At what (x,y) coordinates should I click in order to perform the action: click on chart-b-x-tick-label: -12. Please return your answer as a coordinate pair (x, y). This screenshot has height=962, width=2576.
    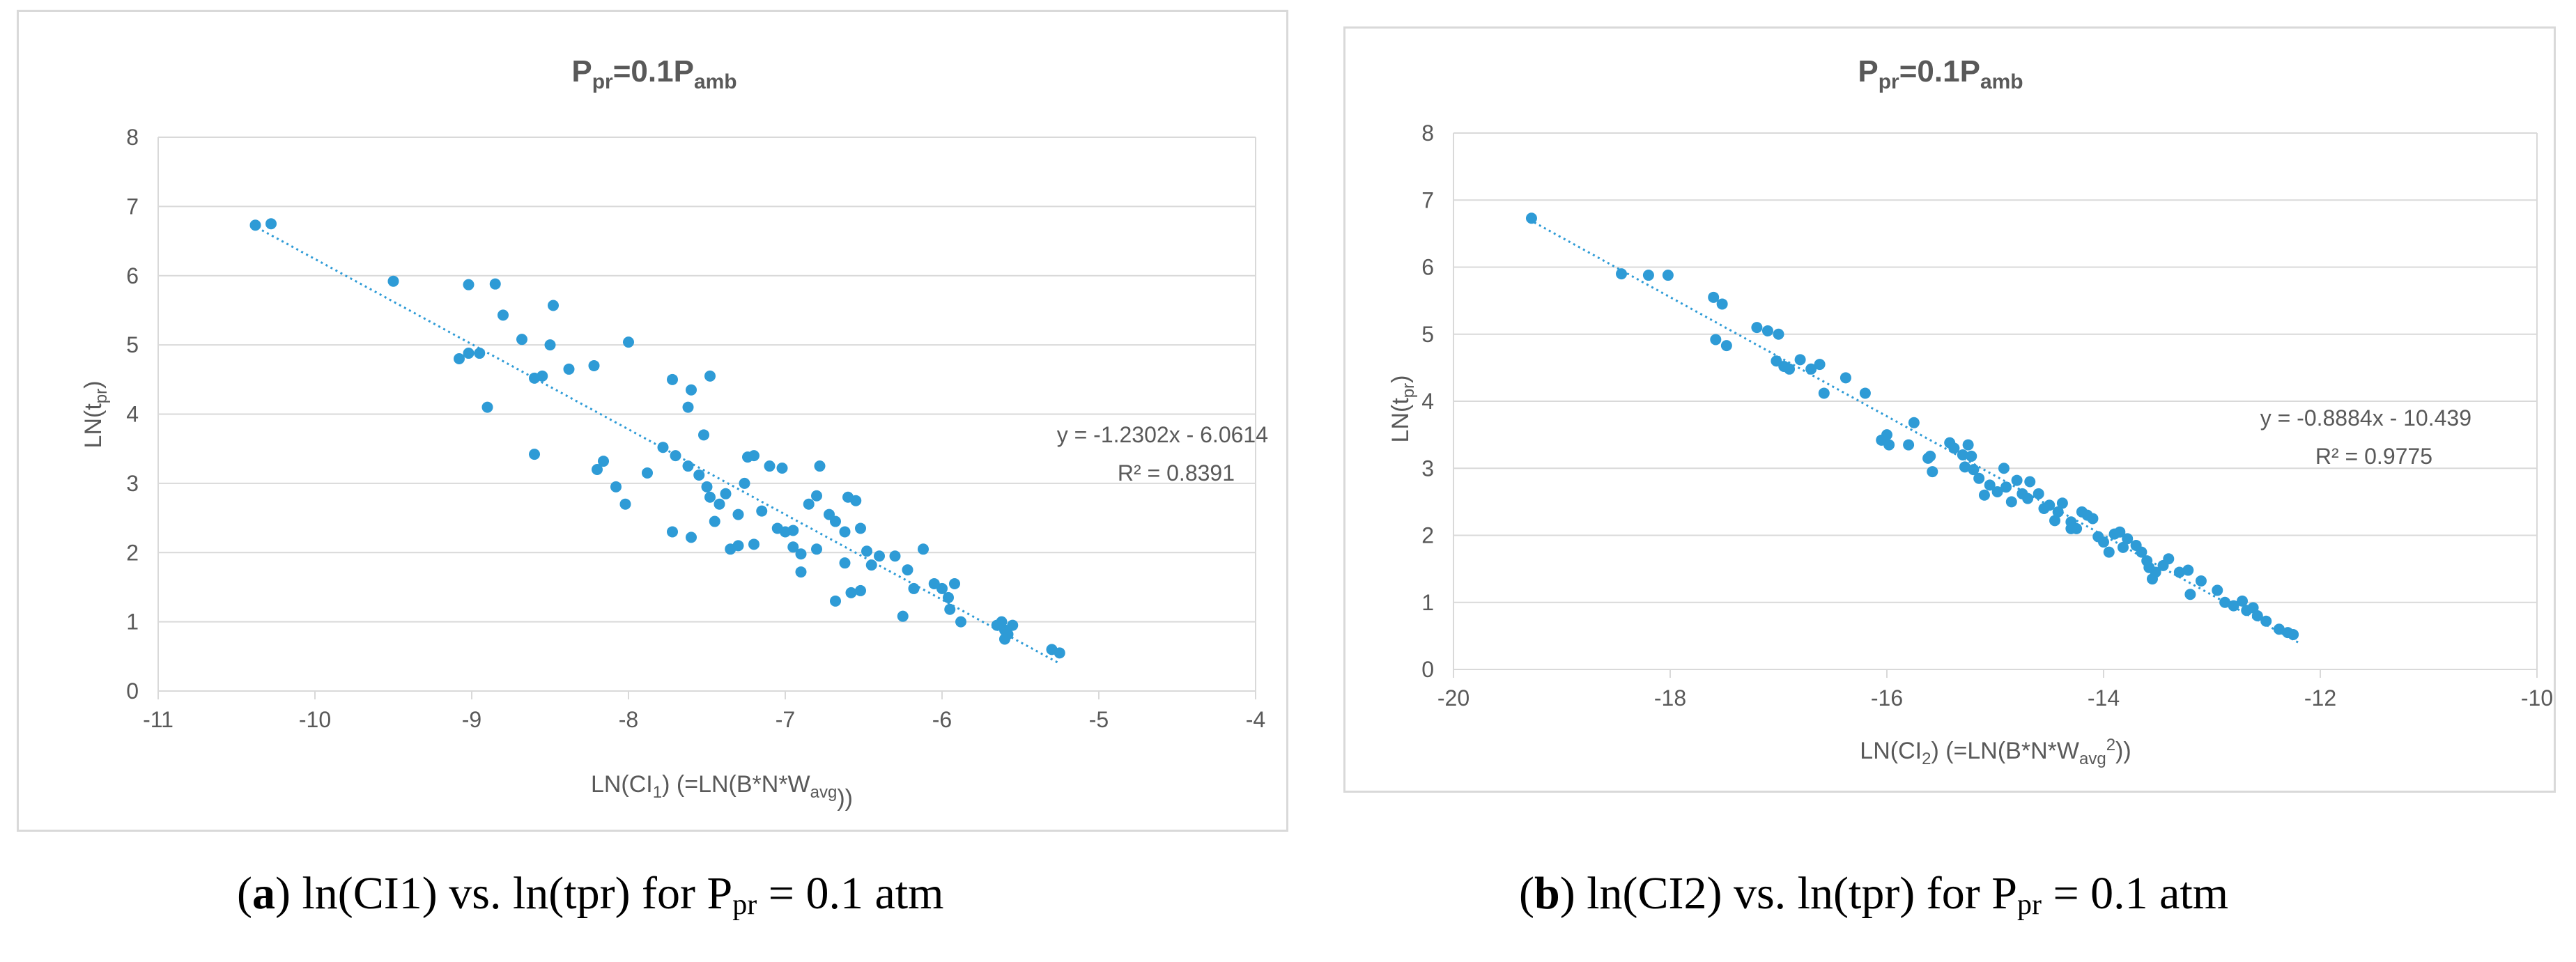
    Looking at the image, I should click on (2320, 698).